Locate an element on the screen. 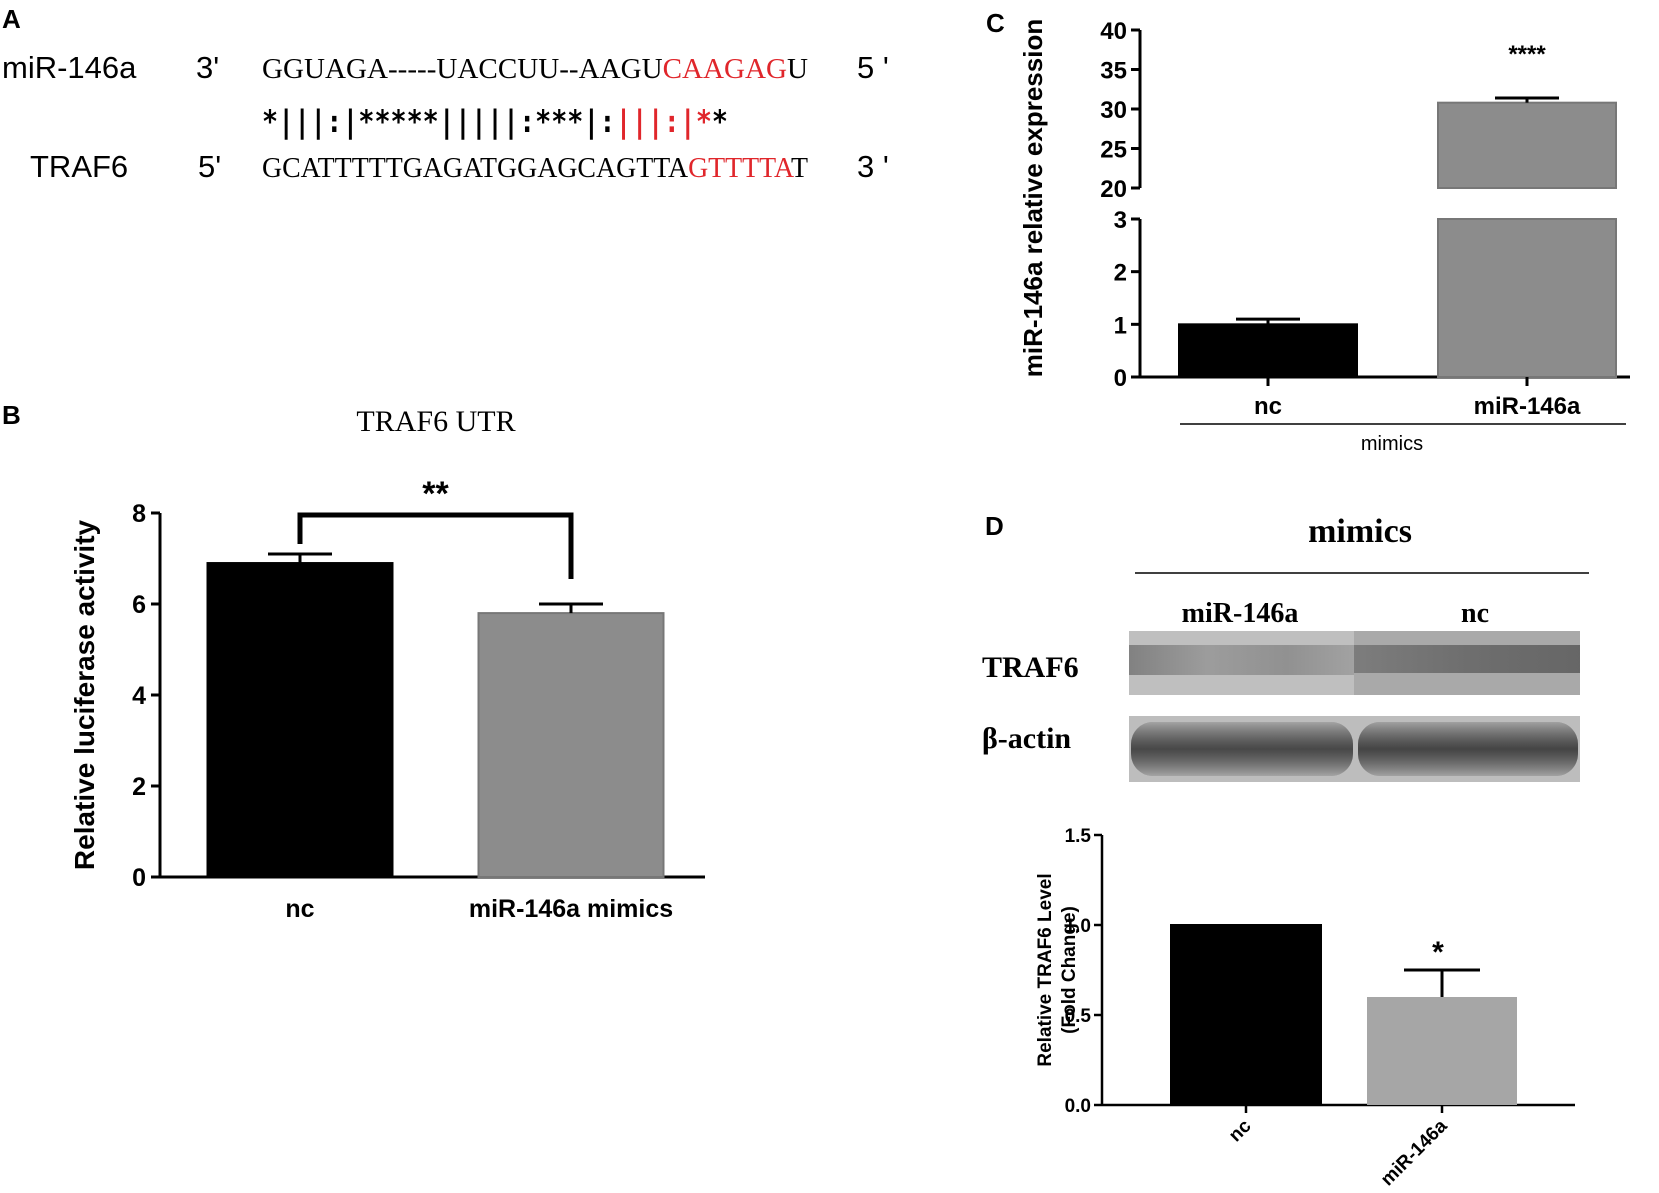 This screenshot has width=1659, height=1193. traf6-end: 3 ' is located at coordinates (873, 166).